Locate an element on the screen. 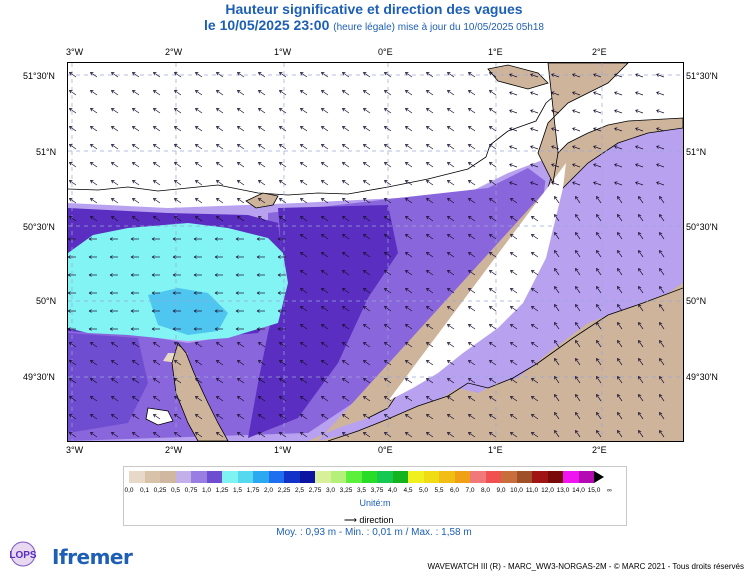  lon-label: 1°W is located at coordinates (283, 450).